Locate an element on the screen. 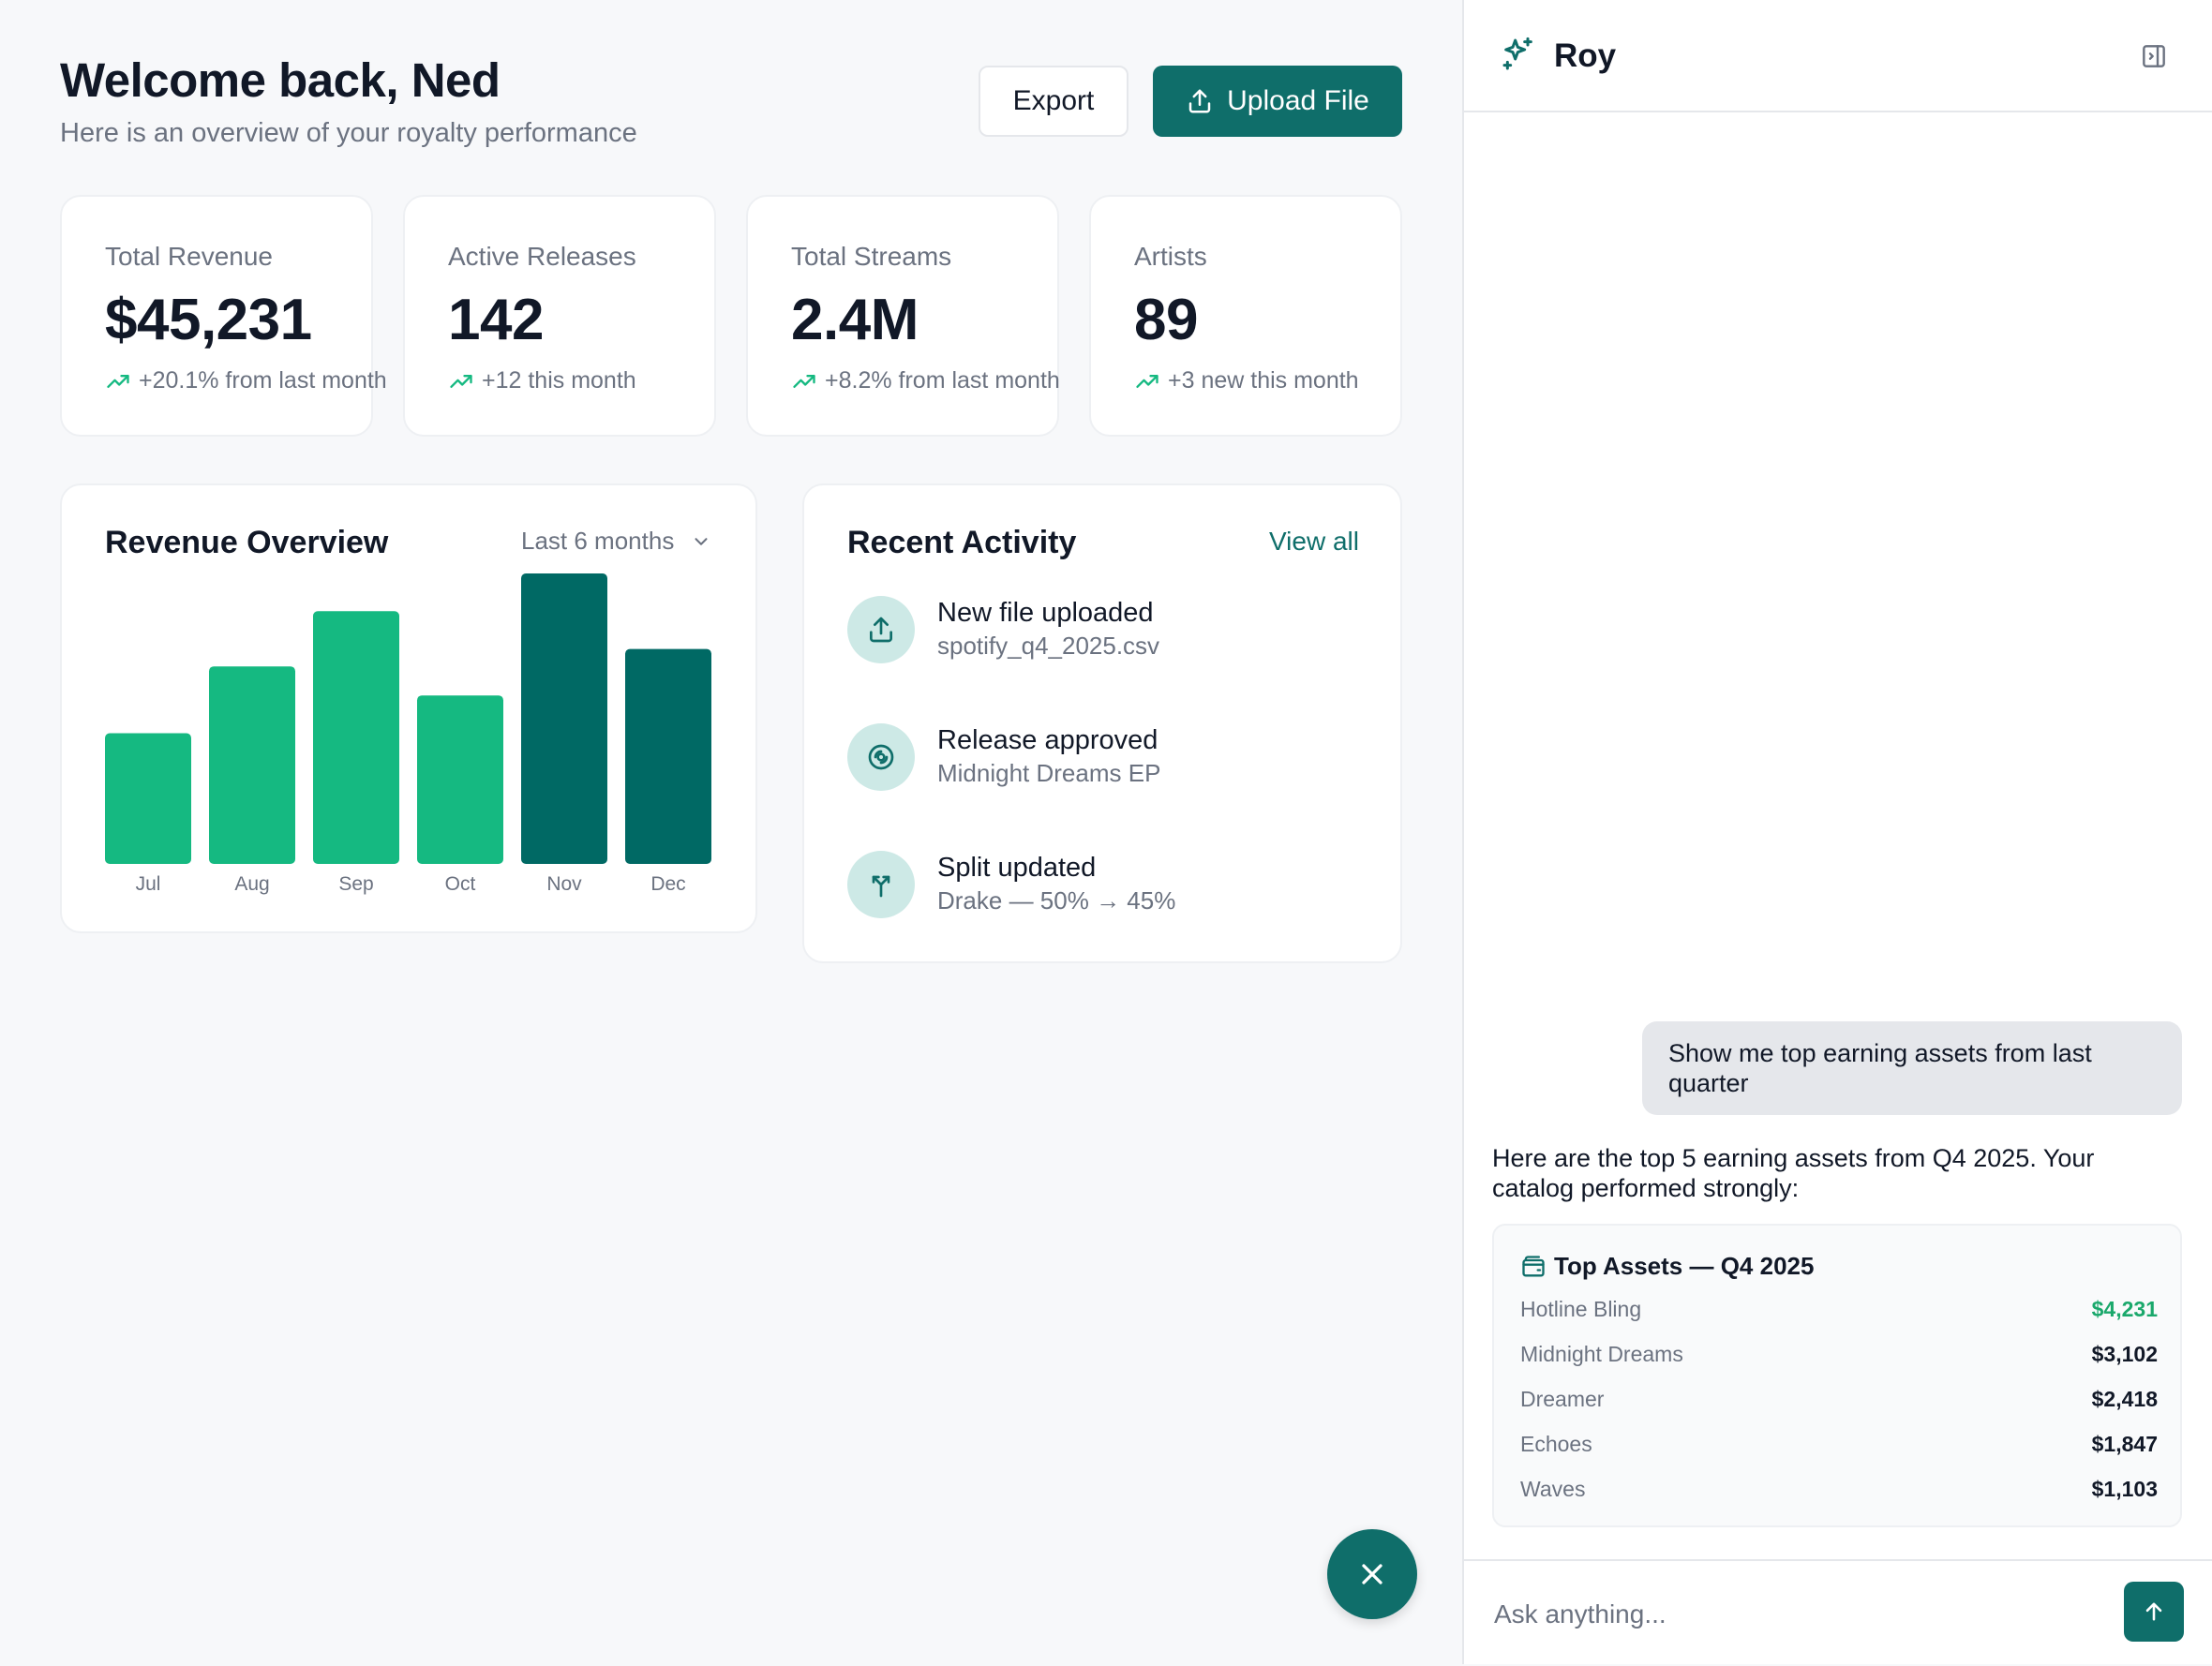 The width and height of the screenshot is (2212, 1666). asset-row: Hotline Bling $4,231 is located at coordinates (1839, 1315).